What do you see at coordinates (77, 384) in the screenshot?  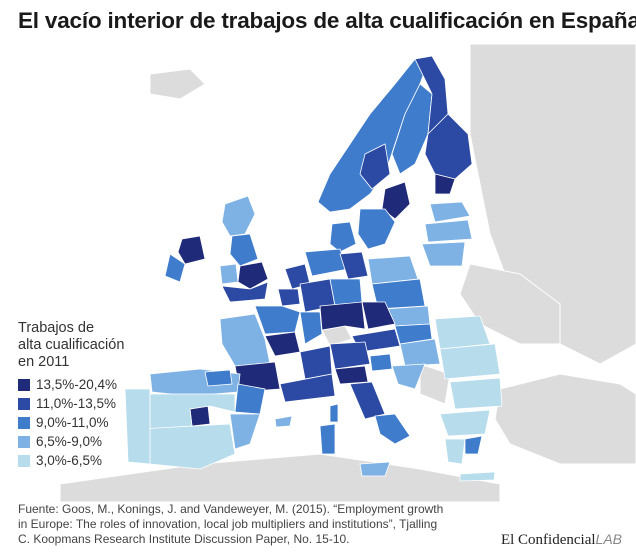 I see `legend-label: 13,5%-20,4%` at bounding box center [77, 384].